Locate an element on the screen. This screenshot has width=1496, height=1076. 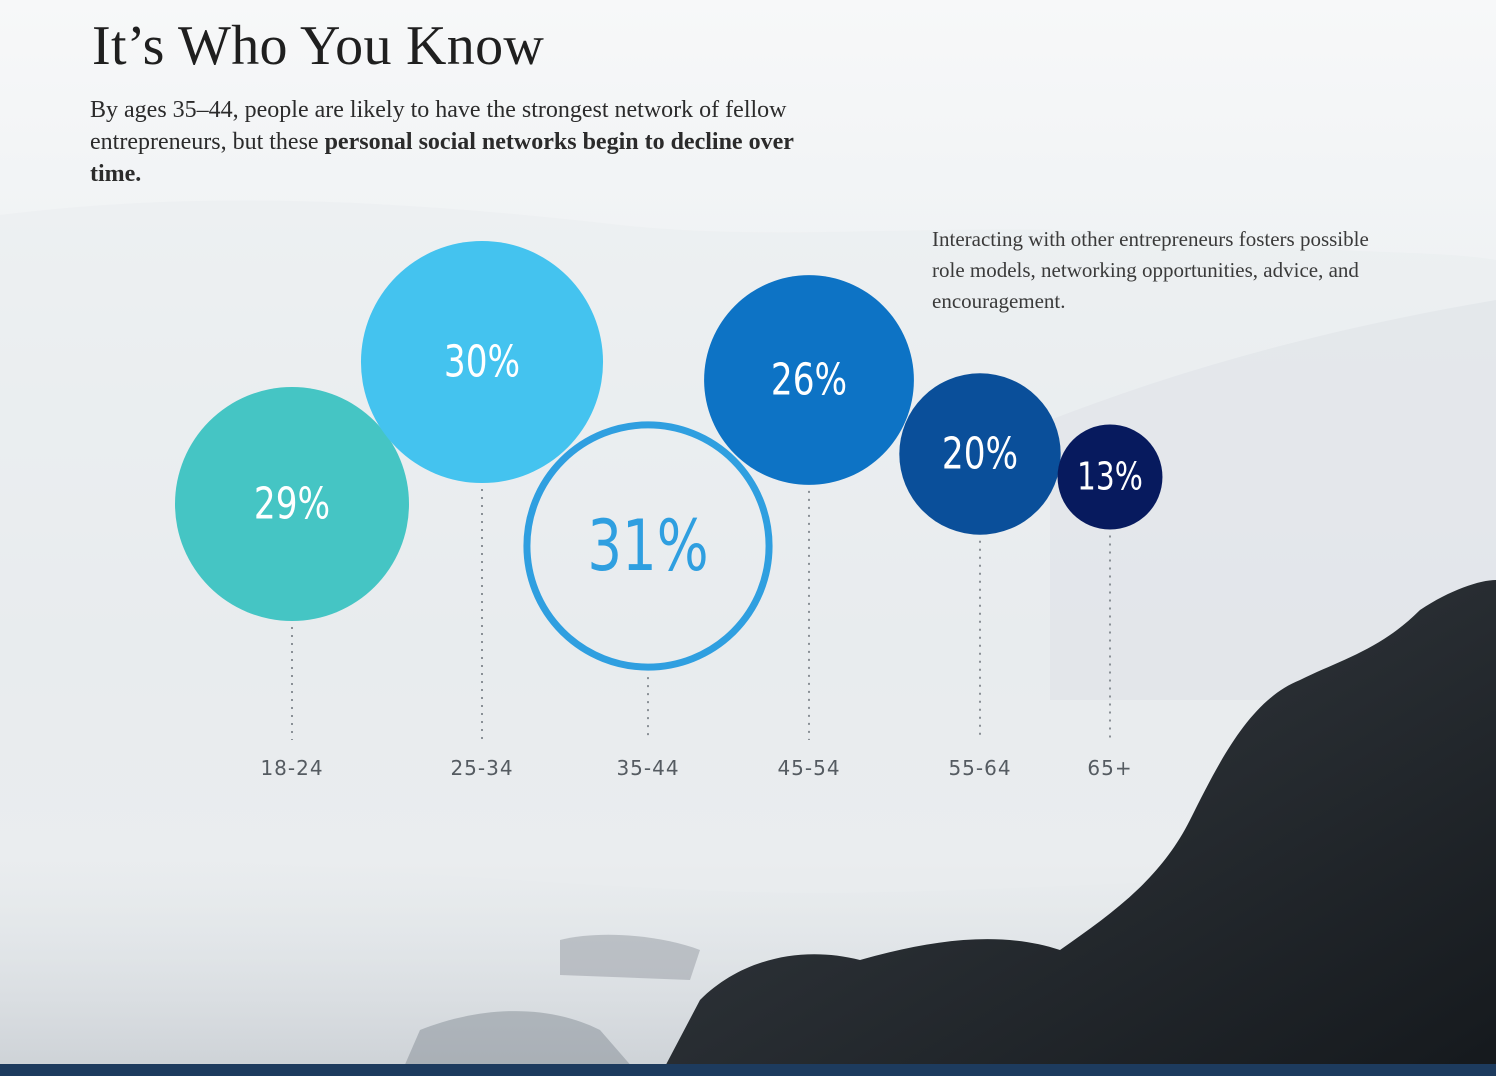
category-label-55-64: 55-64 is located at coordinates (979, 768).